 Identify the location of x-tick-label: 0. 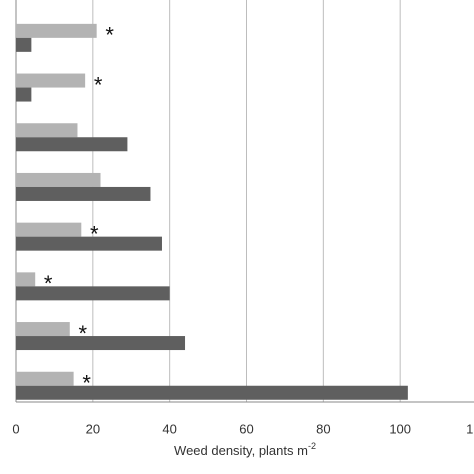
(15, 428).